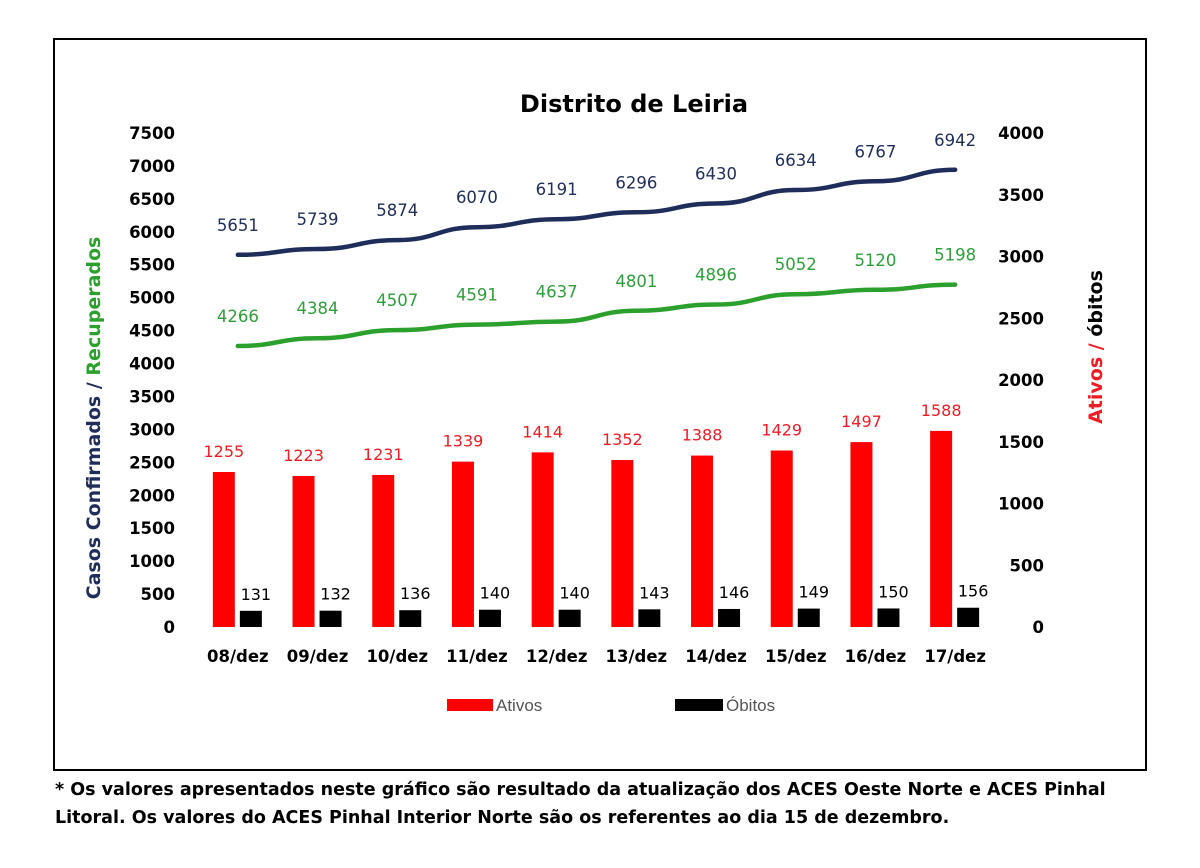 The height and width of the screenshot is (868, 1200). Describe the element at coordinates (542, 431) in the screenshot. I see `data-label-ativos: 1414` at that location.